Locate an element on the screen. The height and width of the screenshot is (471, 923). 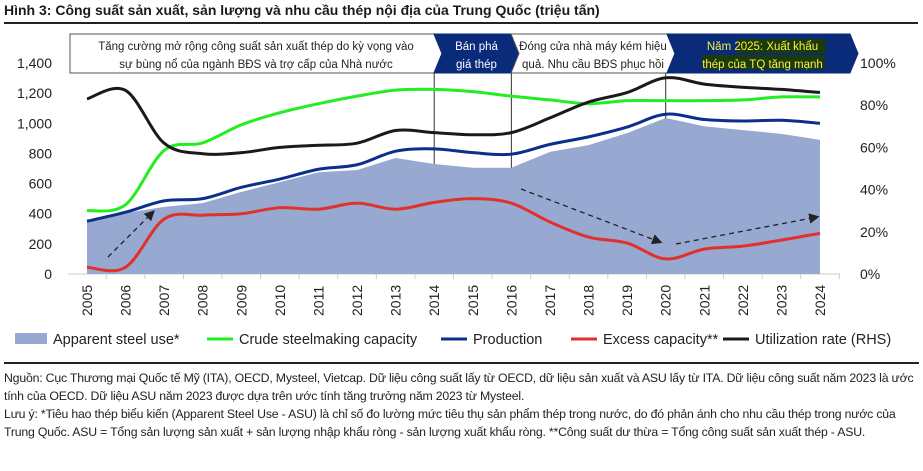
excess-capacity-line is located at coordinates (453, 235).